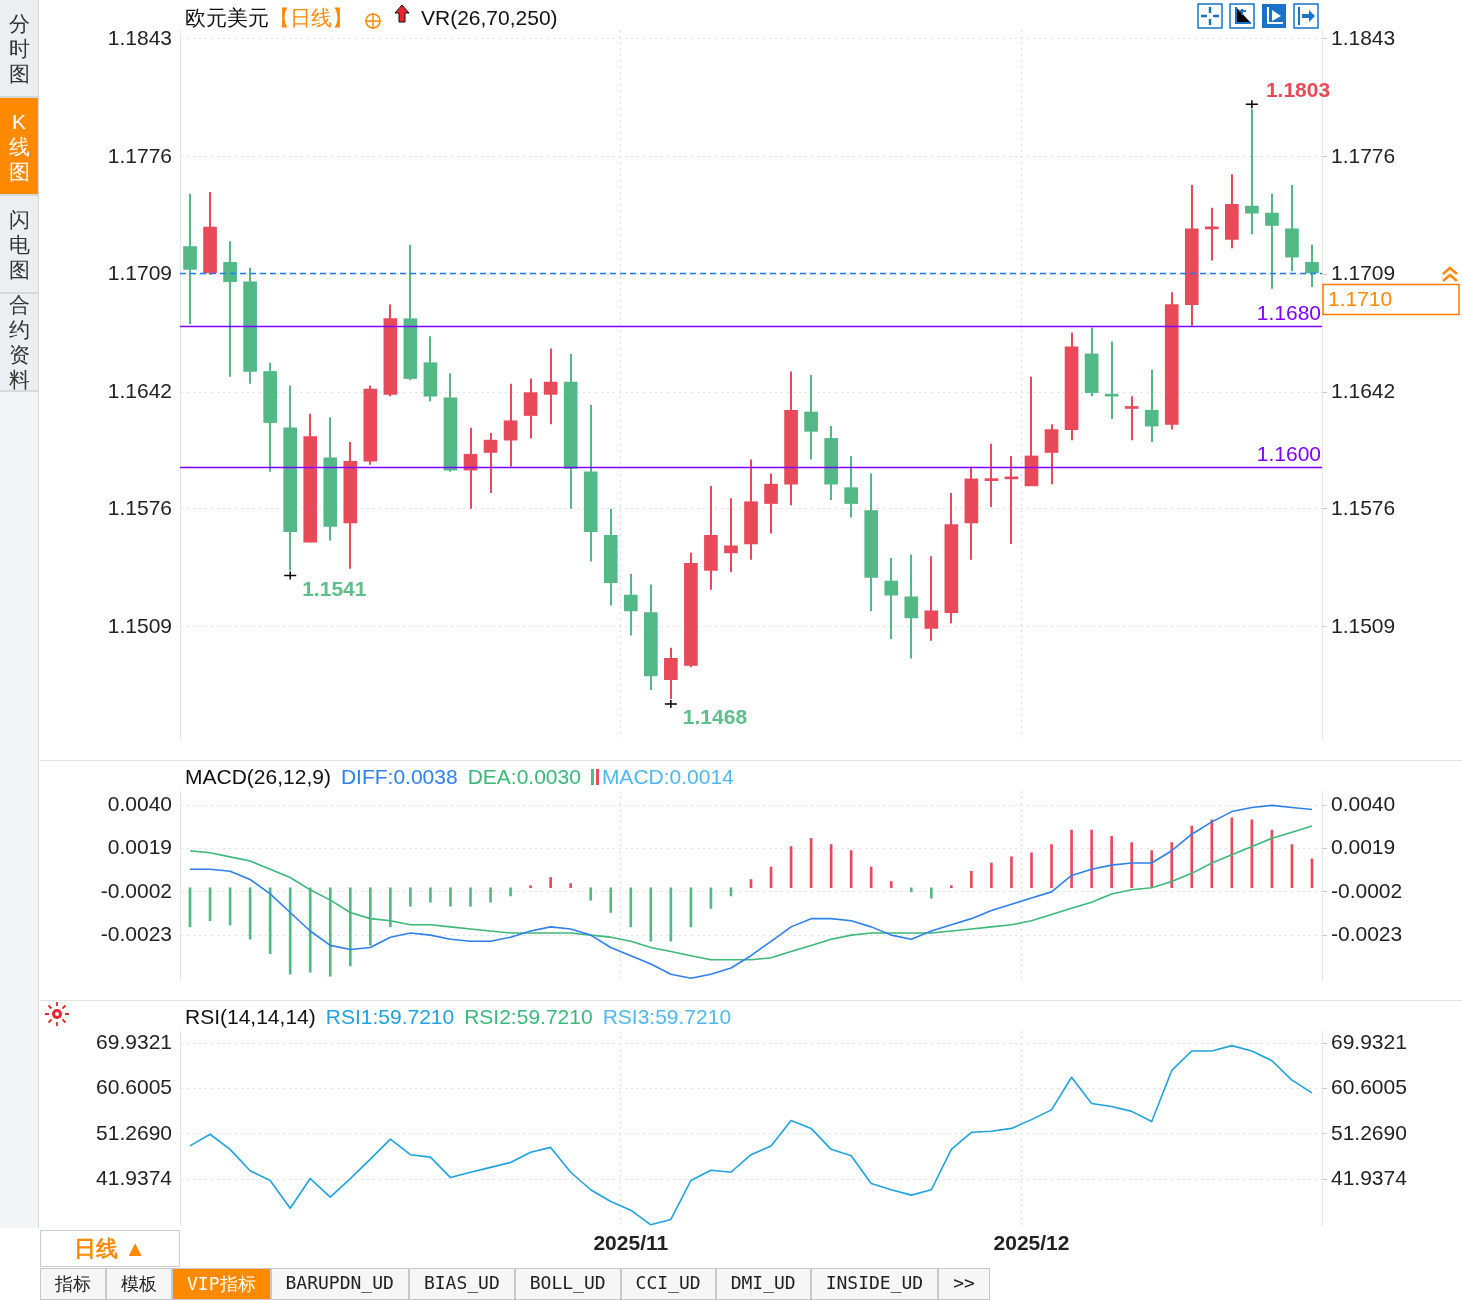 Image resolution: width=1462 pixels, height=1300 pixels. Describe the element at coordinates (1369, 1178) in the screenshot. I see `y2-tick-label: 41.9374` at that location.